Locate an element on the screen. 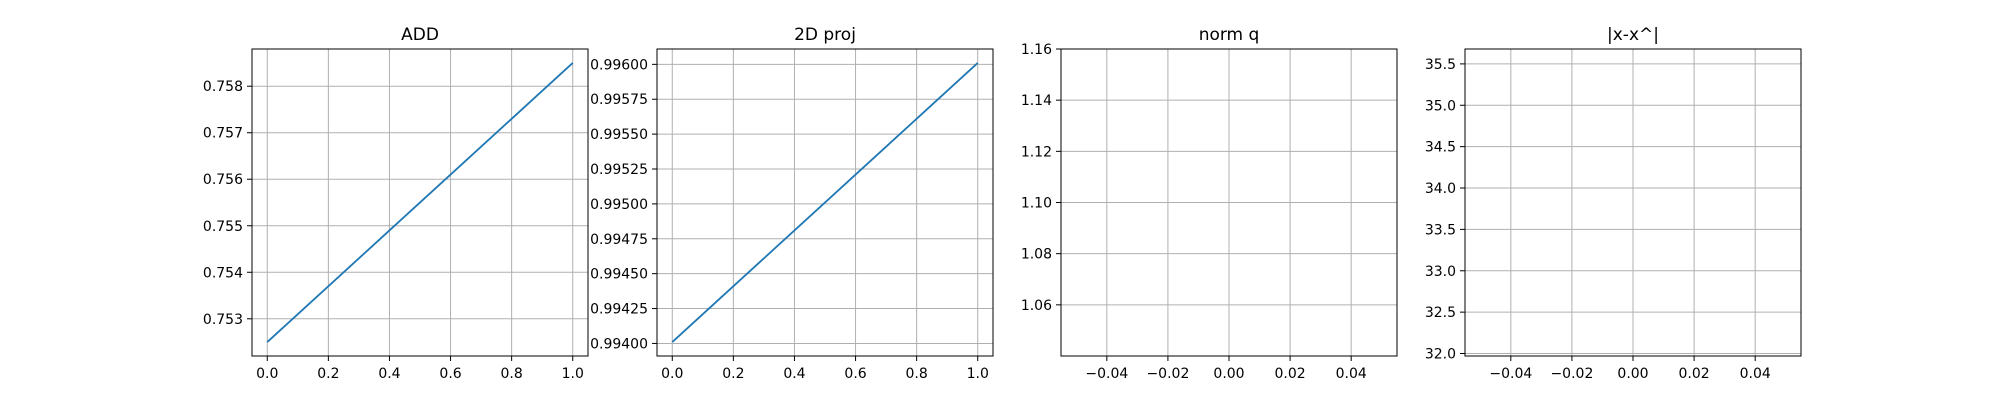 The width and height of the screenshot is (2000, 400). y-tick-label: 0.99475 is located at coordinates (619, 240).